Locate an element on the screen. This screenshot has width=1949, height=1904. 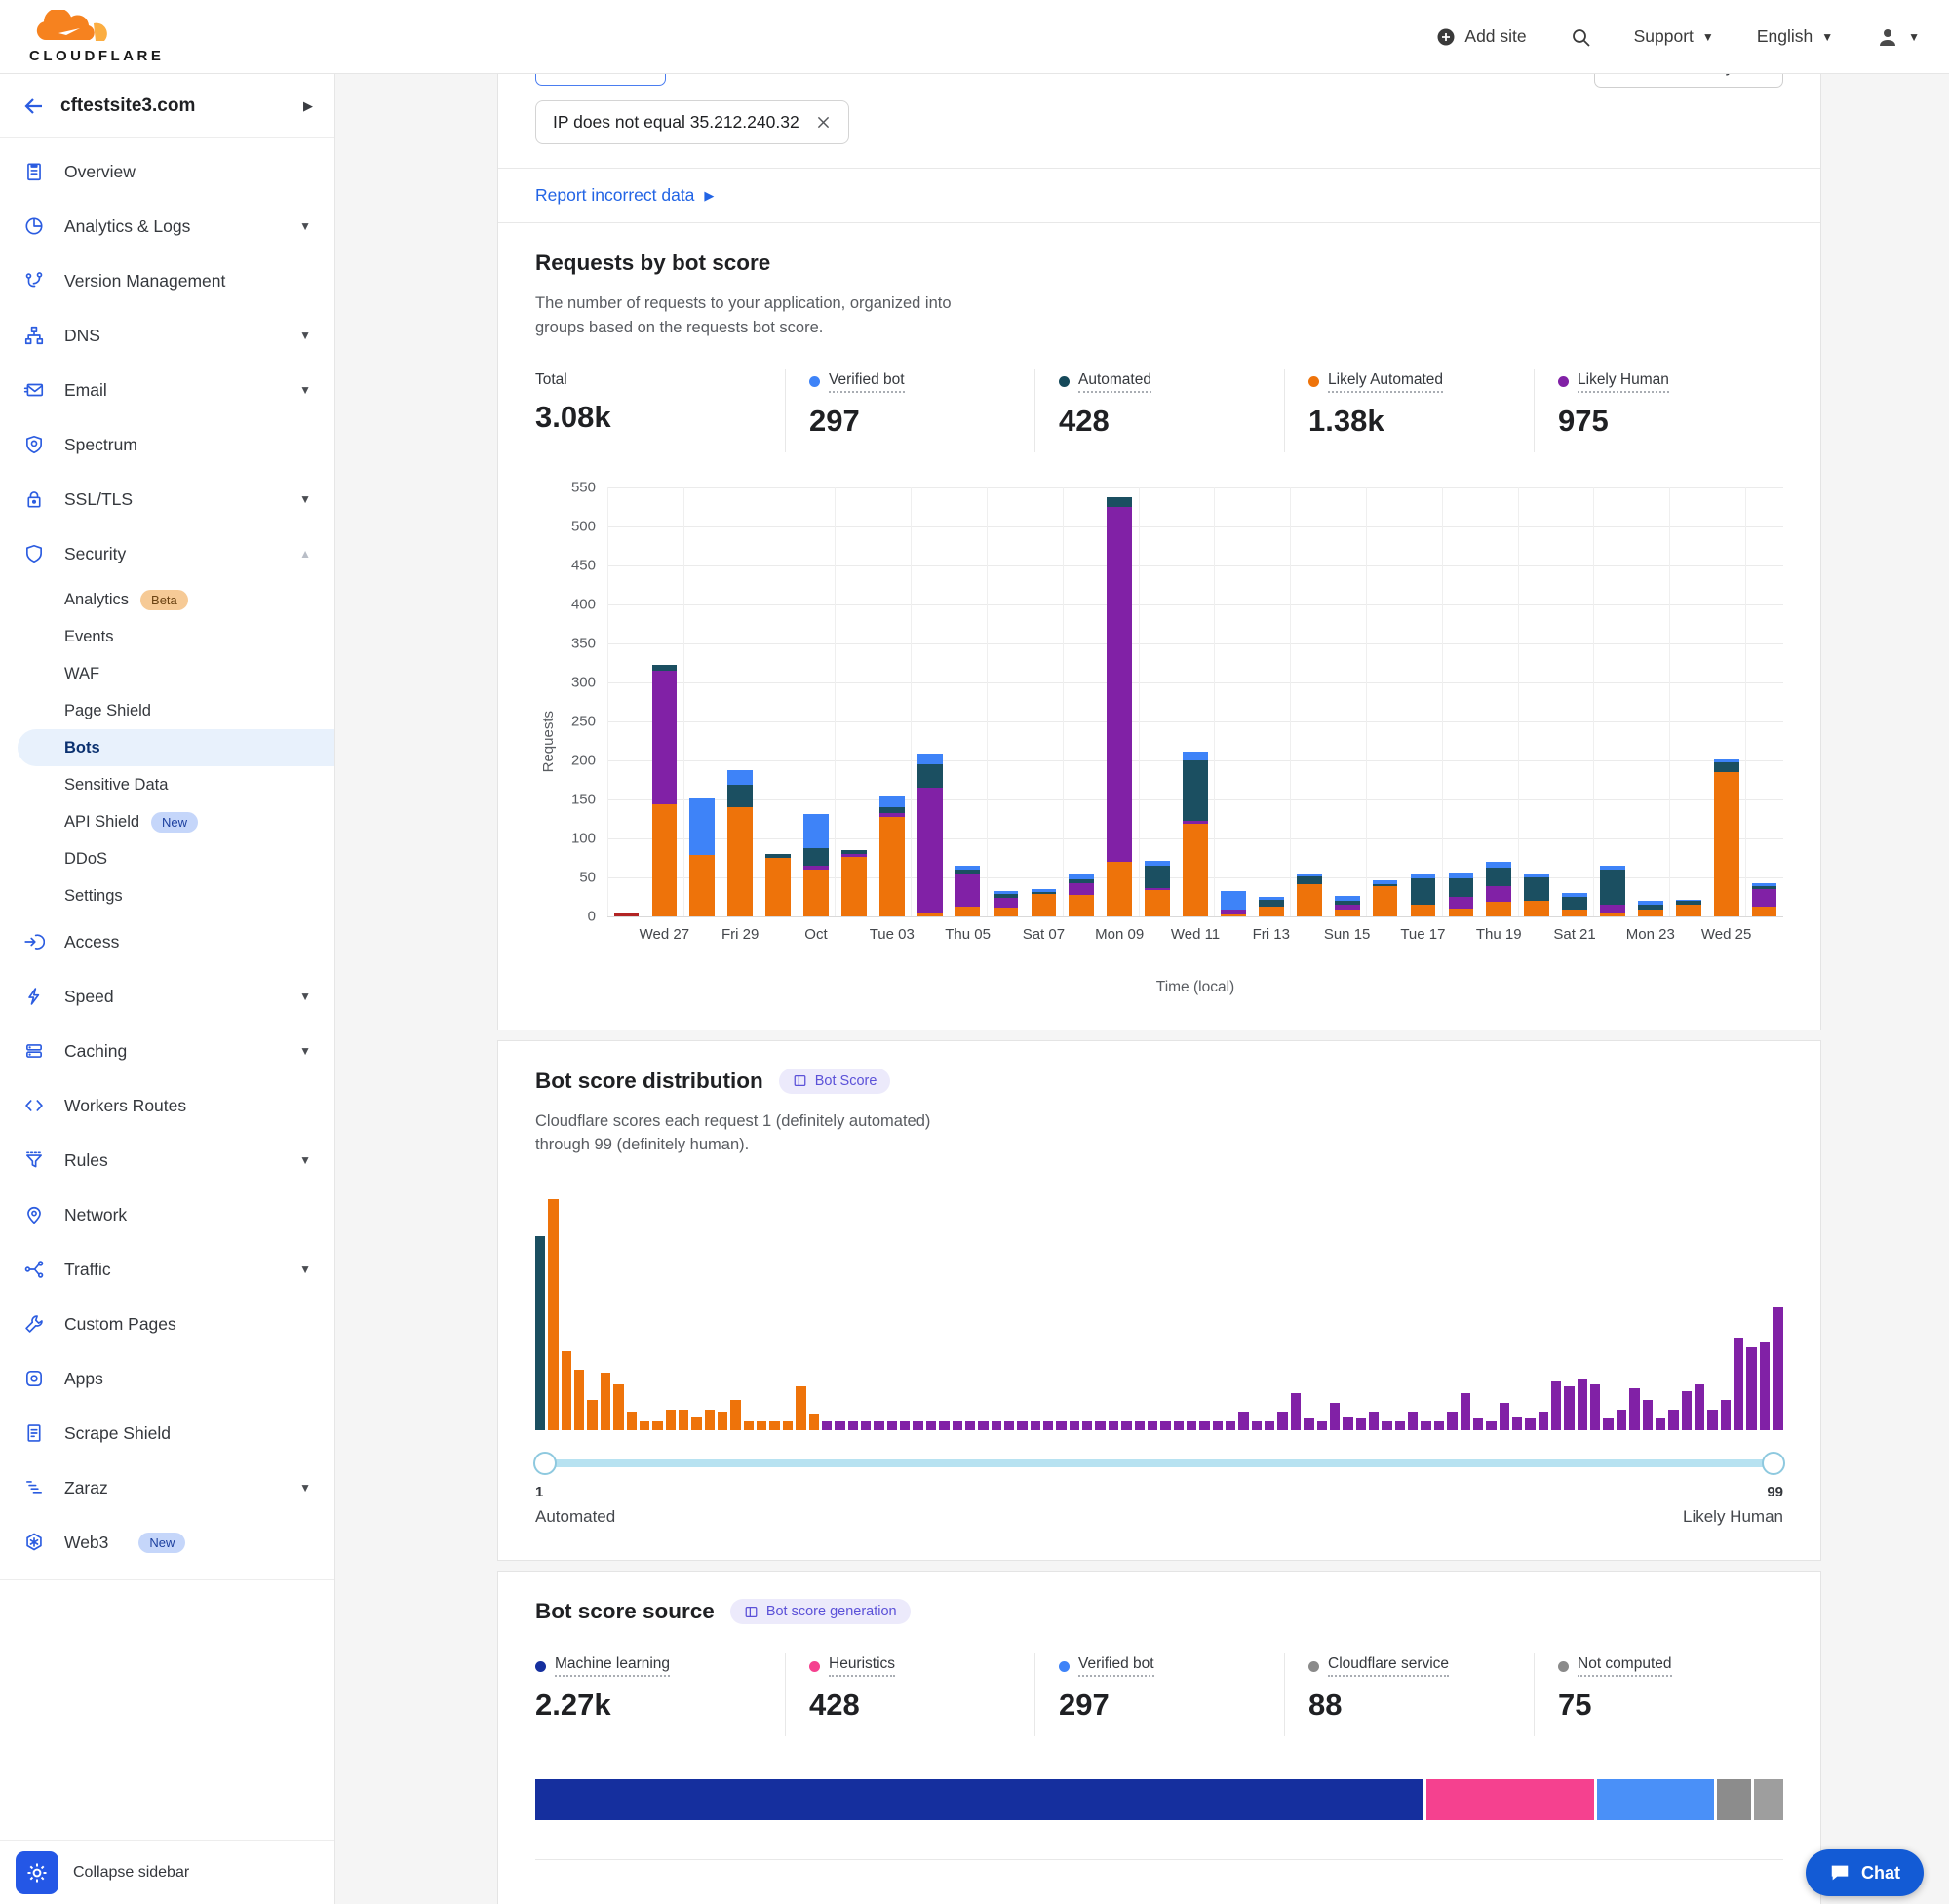
sidebar-item-dns: DNS ▼ is located at coordinates (167, 335).